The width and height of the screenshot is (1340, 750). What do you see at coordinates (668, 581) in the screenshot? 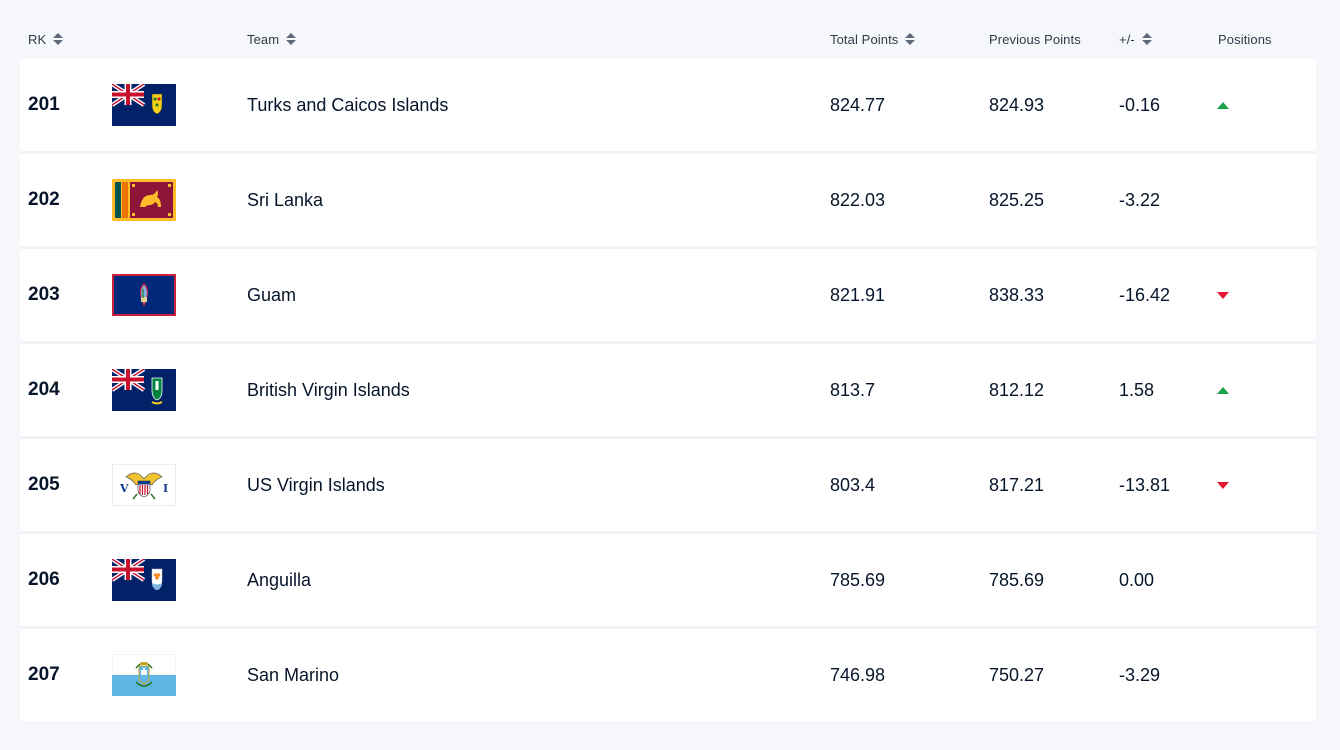
I see `table-row: 206 Anguilla 785.69 785.69 0.00` at bounding box center [668, 581].